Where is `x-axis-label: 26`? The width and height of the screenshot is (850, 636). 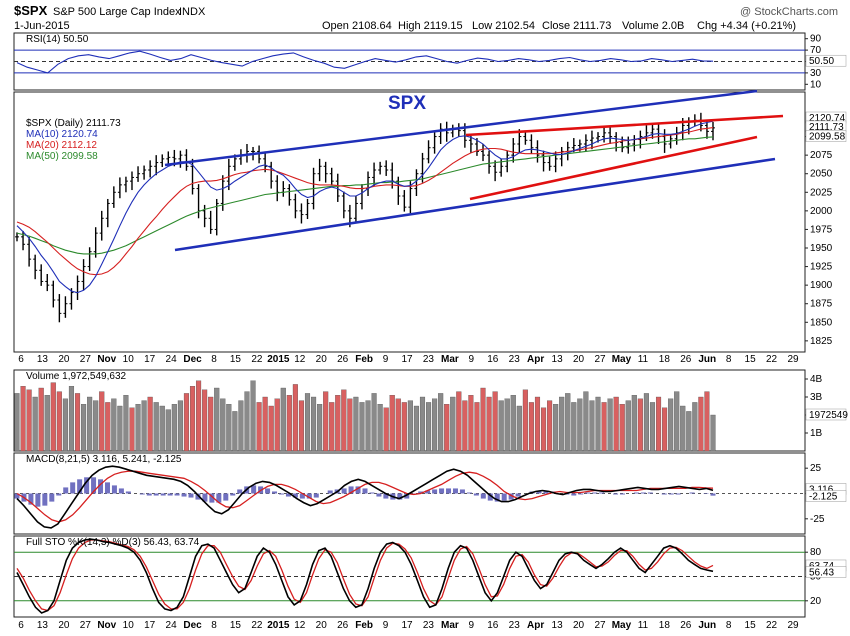
x-axis-label: 26 is located at coordinates (343, 625).